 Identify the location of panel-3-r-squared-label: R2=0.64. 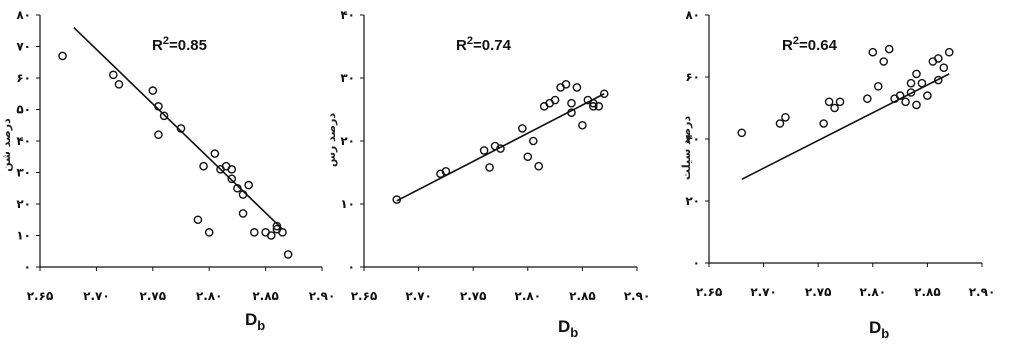
(810, 44).